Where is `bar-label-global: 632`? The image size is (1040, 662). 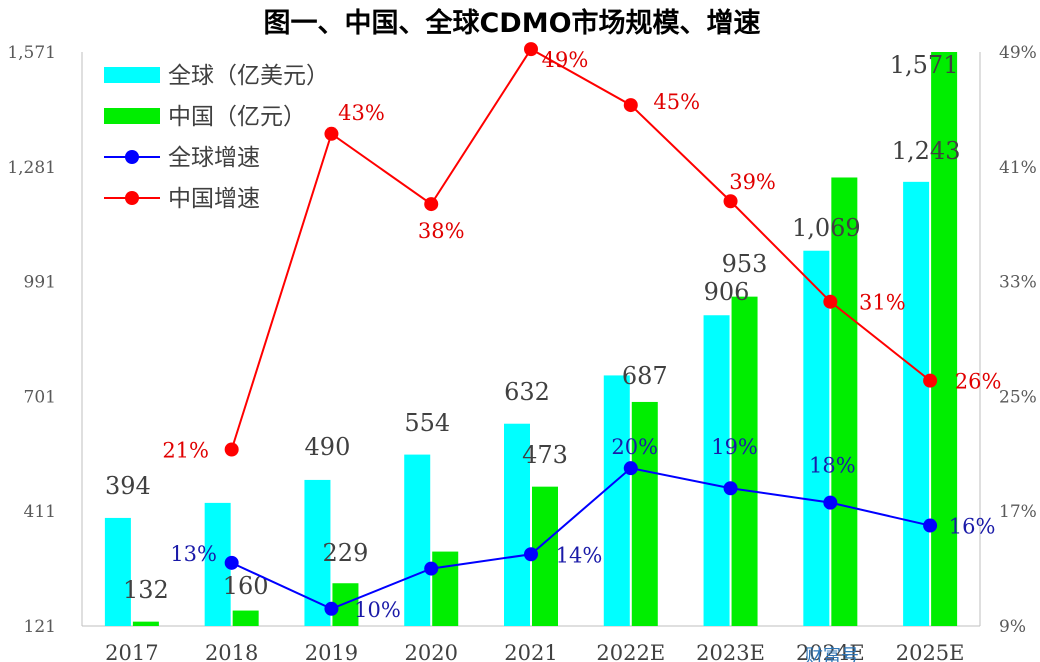 bar-label-global: 632 is located at coordinates (527, 392).